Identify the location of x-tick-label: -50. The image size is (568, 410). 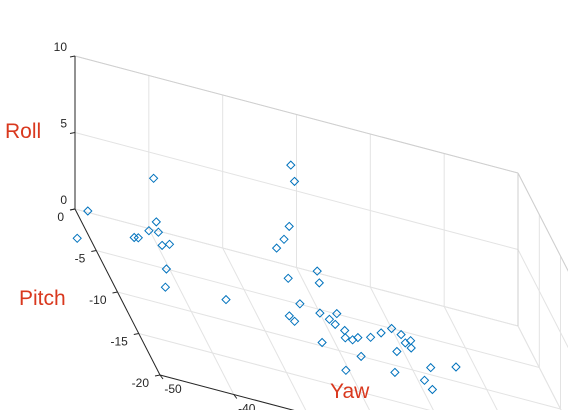
(173, 389).